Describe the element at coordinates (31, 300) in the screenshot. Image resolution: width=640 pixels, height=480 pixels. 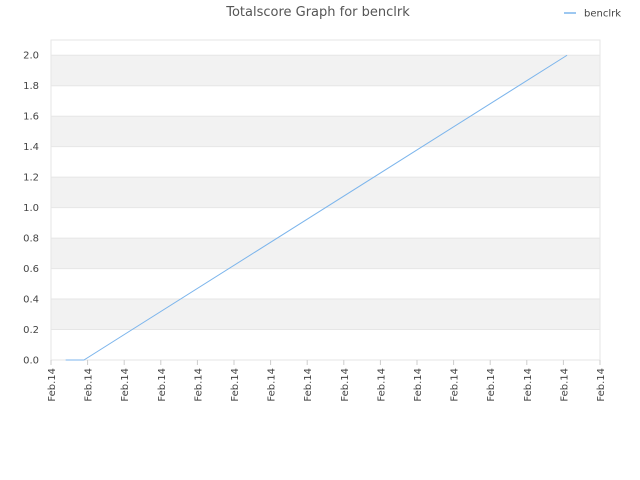
I see `y-tick-label: 0.4` at that location.